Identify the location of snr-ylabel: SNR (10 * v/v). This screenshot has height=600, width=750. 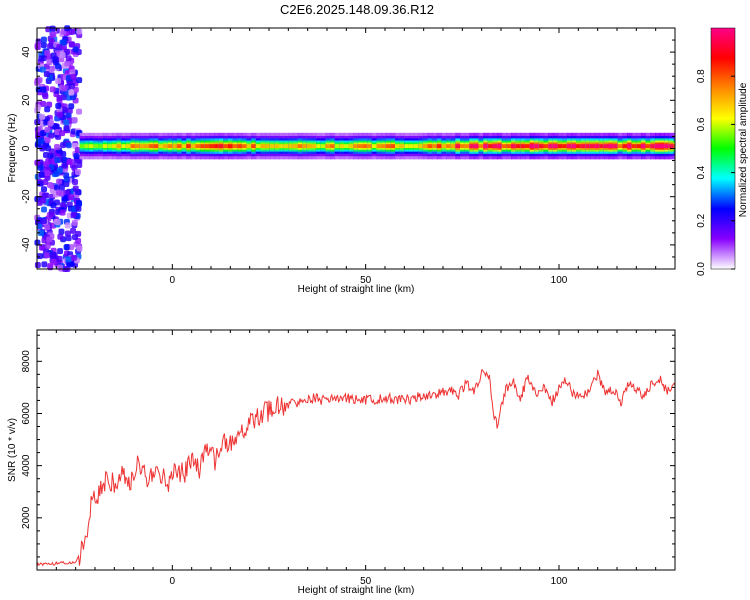
(12, 450).